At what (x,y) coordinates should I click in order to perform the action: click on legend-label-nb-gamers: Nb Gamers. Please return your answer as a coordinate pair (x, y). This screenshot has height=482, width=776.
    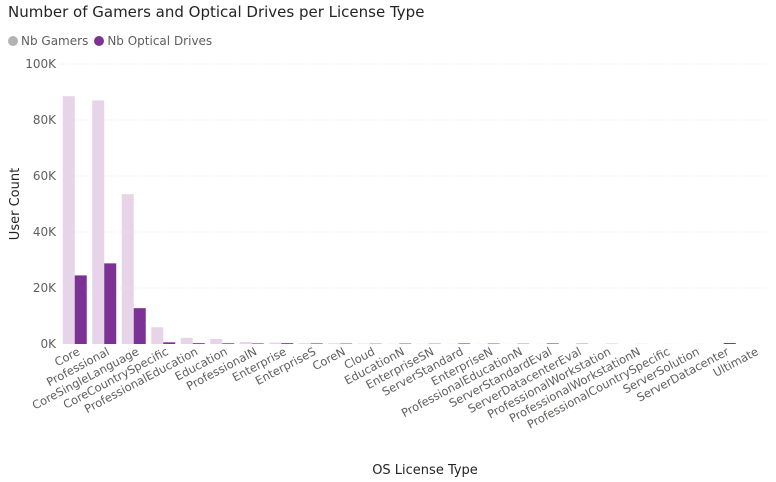
    Looking at the image, I should click on (55, 41).